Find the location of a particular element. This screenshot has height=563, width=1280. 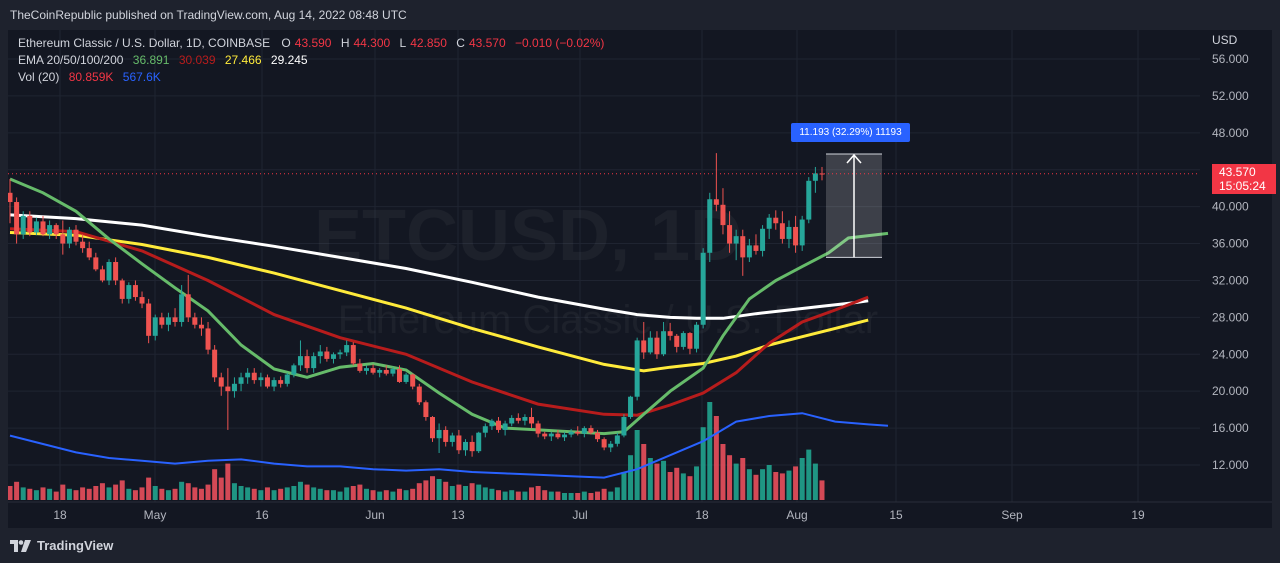

watermark-symbol: ETCUSD, 1D is located at coordinates (528, 236).